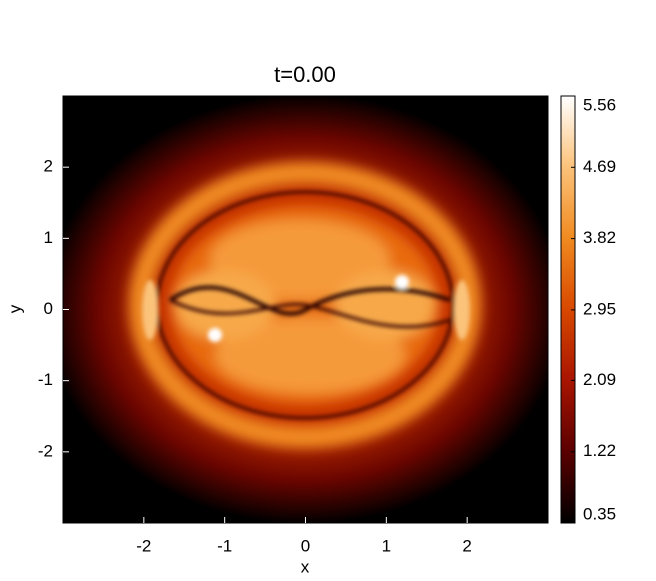 Image resolution: width=656 pixels, height=581 pixels. Describe the element at coordinates (305, 566) in the screenshot. I see `x-axis-label: x` at that location.